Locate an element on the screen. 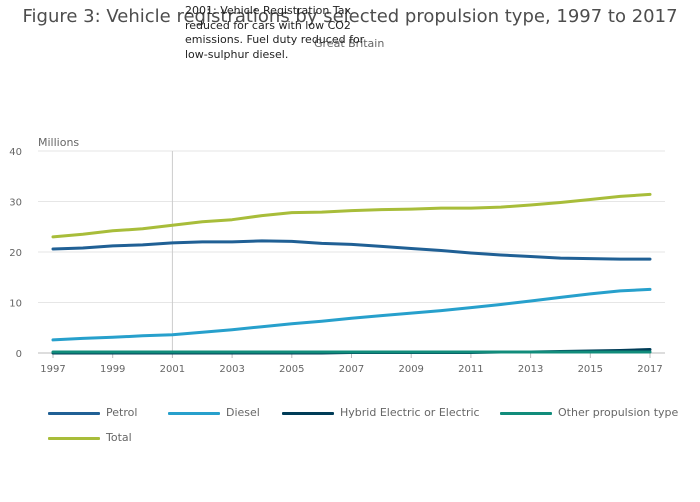 This screenshot has width=700, height=502. legend-label: Diesel is located at coordinates (243, 412).